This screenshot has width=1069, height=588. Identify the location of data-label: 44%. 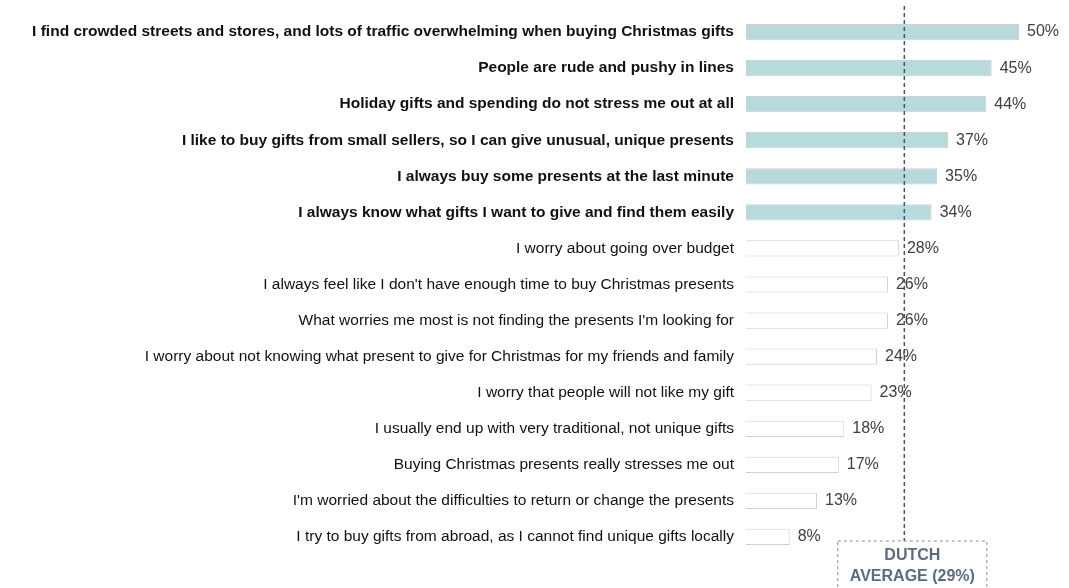
(1010, 103).